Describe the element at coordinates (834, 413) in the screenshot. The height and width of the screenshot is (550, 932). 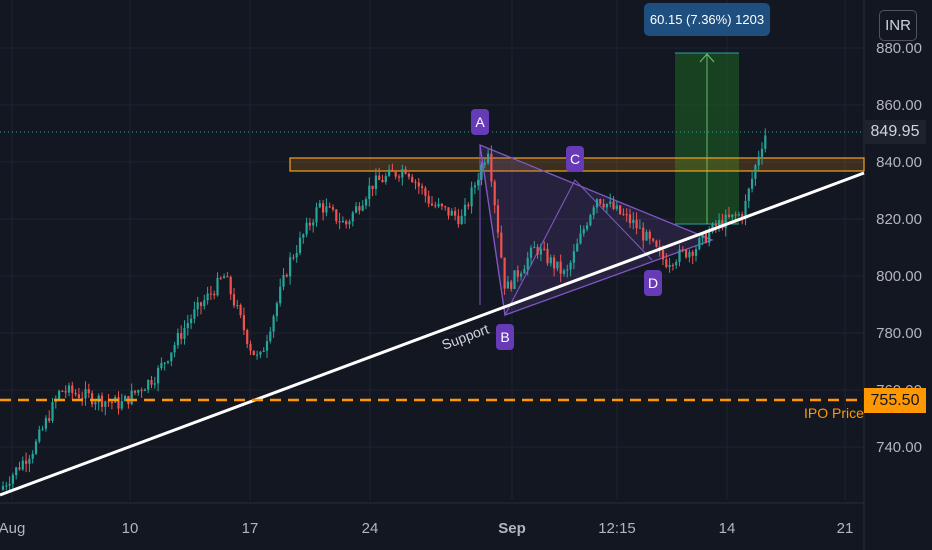
I see `ipo-price-label: IPO Price` at that location.